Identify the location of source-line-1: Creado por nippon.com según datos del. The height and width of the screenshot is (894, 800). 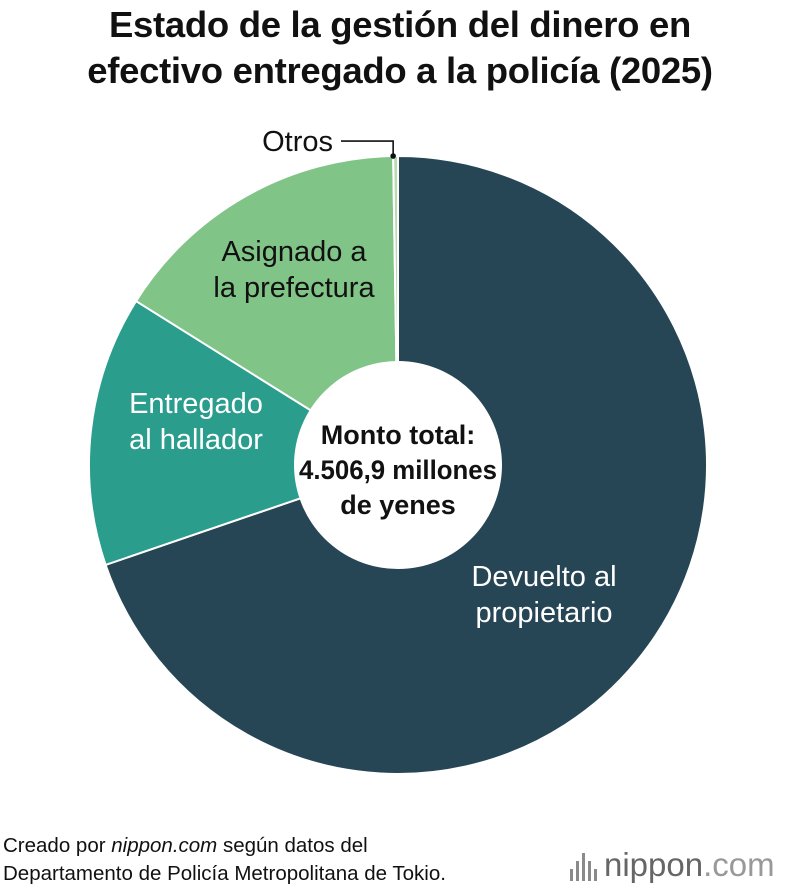
(185, 845).